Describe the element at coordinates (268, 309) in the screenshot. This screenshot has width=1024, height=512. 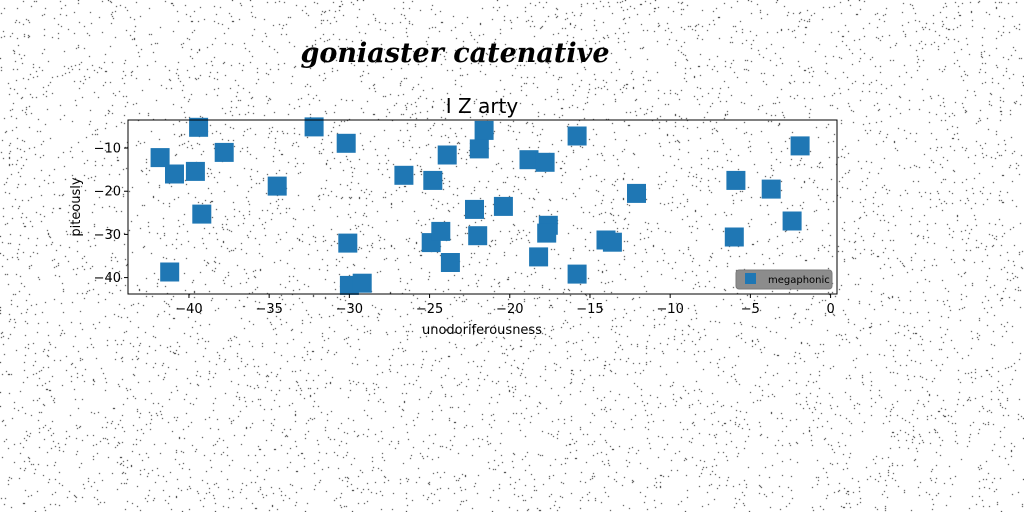
I see `x-tick-label: −35` at that location.